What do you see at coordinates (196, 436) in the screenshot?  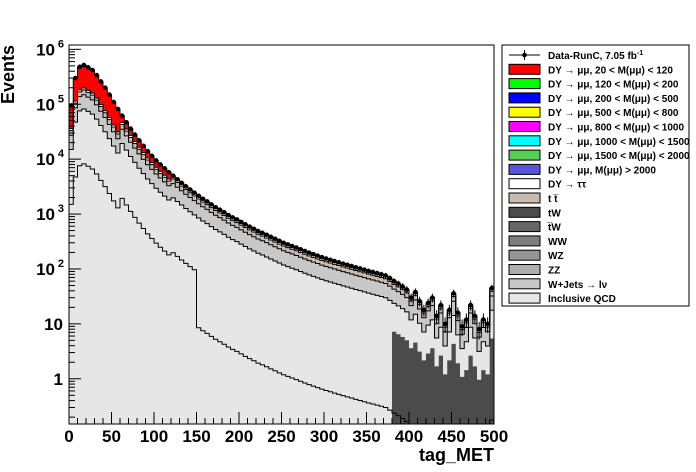 I see `x-tick-label: 150` at bounding box center [196, 436].